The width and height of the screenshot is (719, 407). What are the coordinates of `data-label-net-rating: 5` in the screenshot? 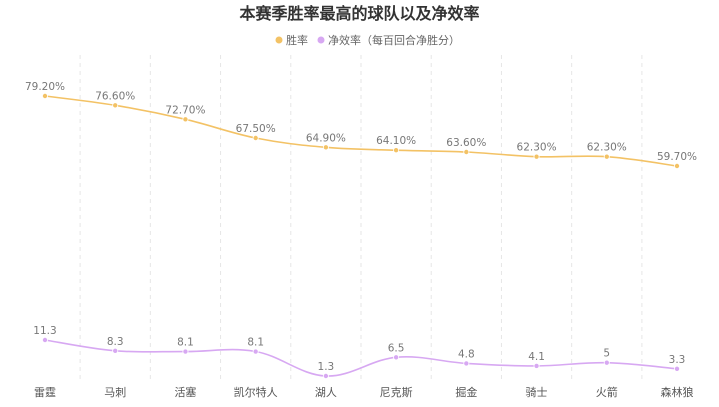 It's located at (606, 354).